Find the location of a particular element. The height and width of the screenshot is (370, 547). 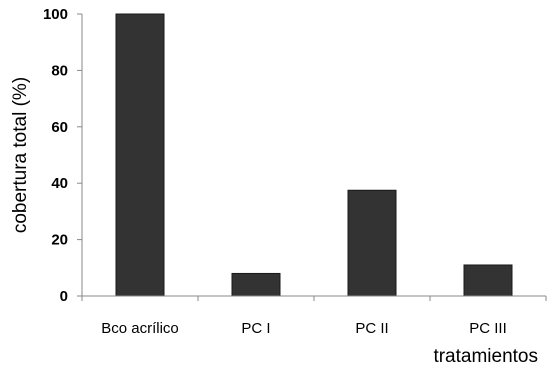

y-tick-label: 100 is located at coordinates (55, 14).